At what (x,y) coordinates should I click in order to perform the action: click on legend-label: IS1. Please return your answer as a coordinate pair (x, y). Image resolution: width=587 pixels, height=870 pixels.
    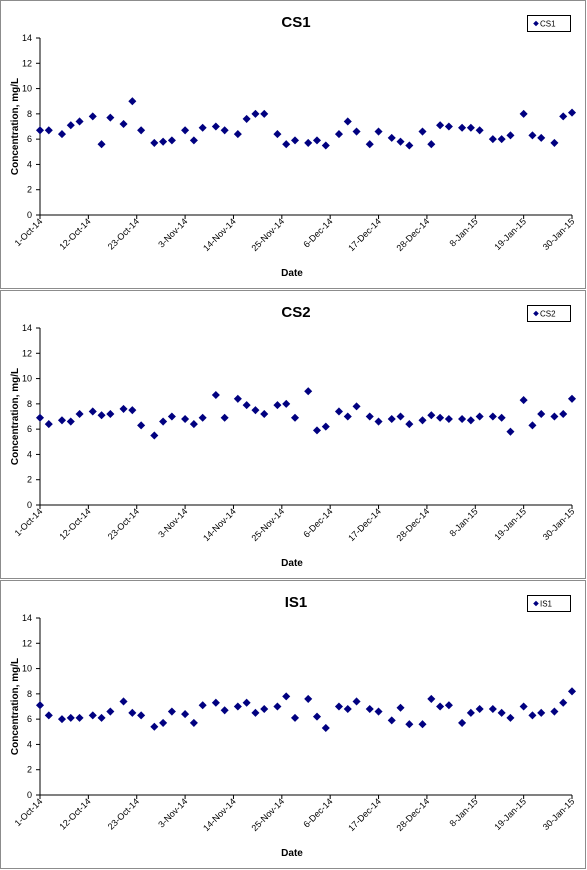
    Looking at the image, I should click on (546, 604).